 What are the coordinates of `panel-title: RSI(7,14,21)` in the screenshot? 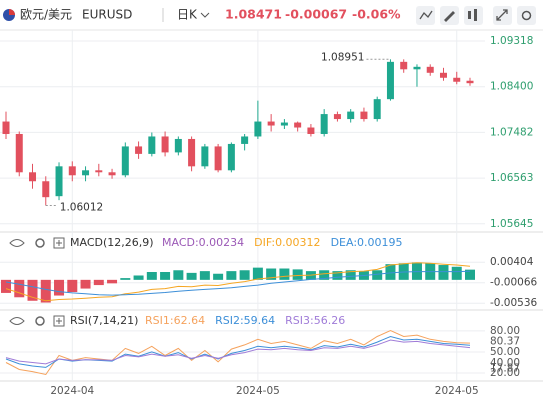 It's located at (104, 320).